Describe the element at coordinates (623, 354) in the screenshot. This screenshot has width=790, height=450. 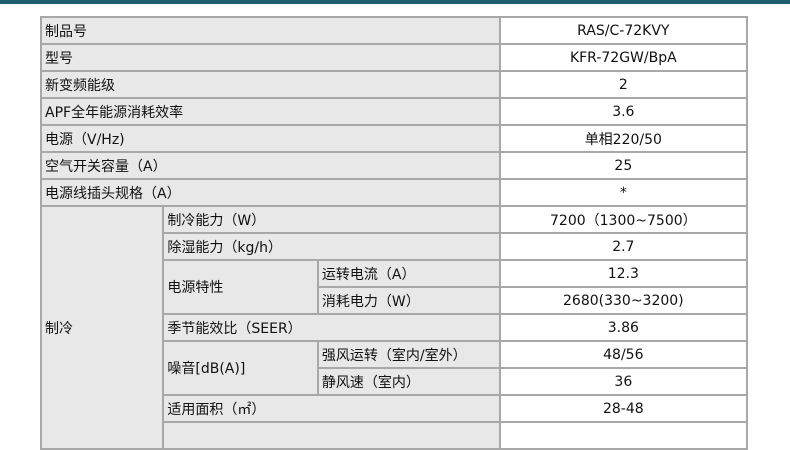
I see `strong-value: 48/56` at that location.